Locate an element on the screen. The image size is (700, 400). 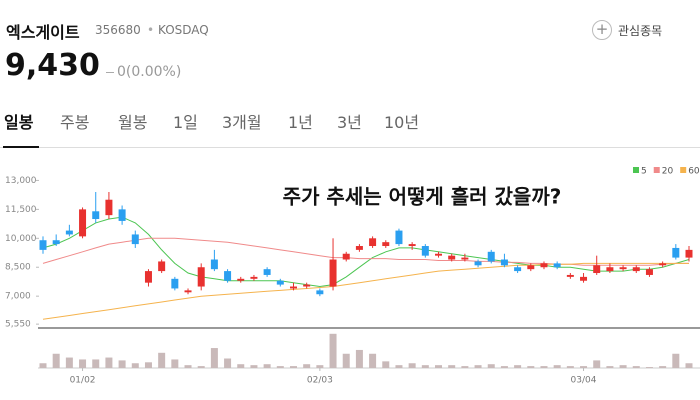
tab: 3년 is located at coordinates (349, 122).